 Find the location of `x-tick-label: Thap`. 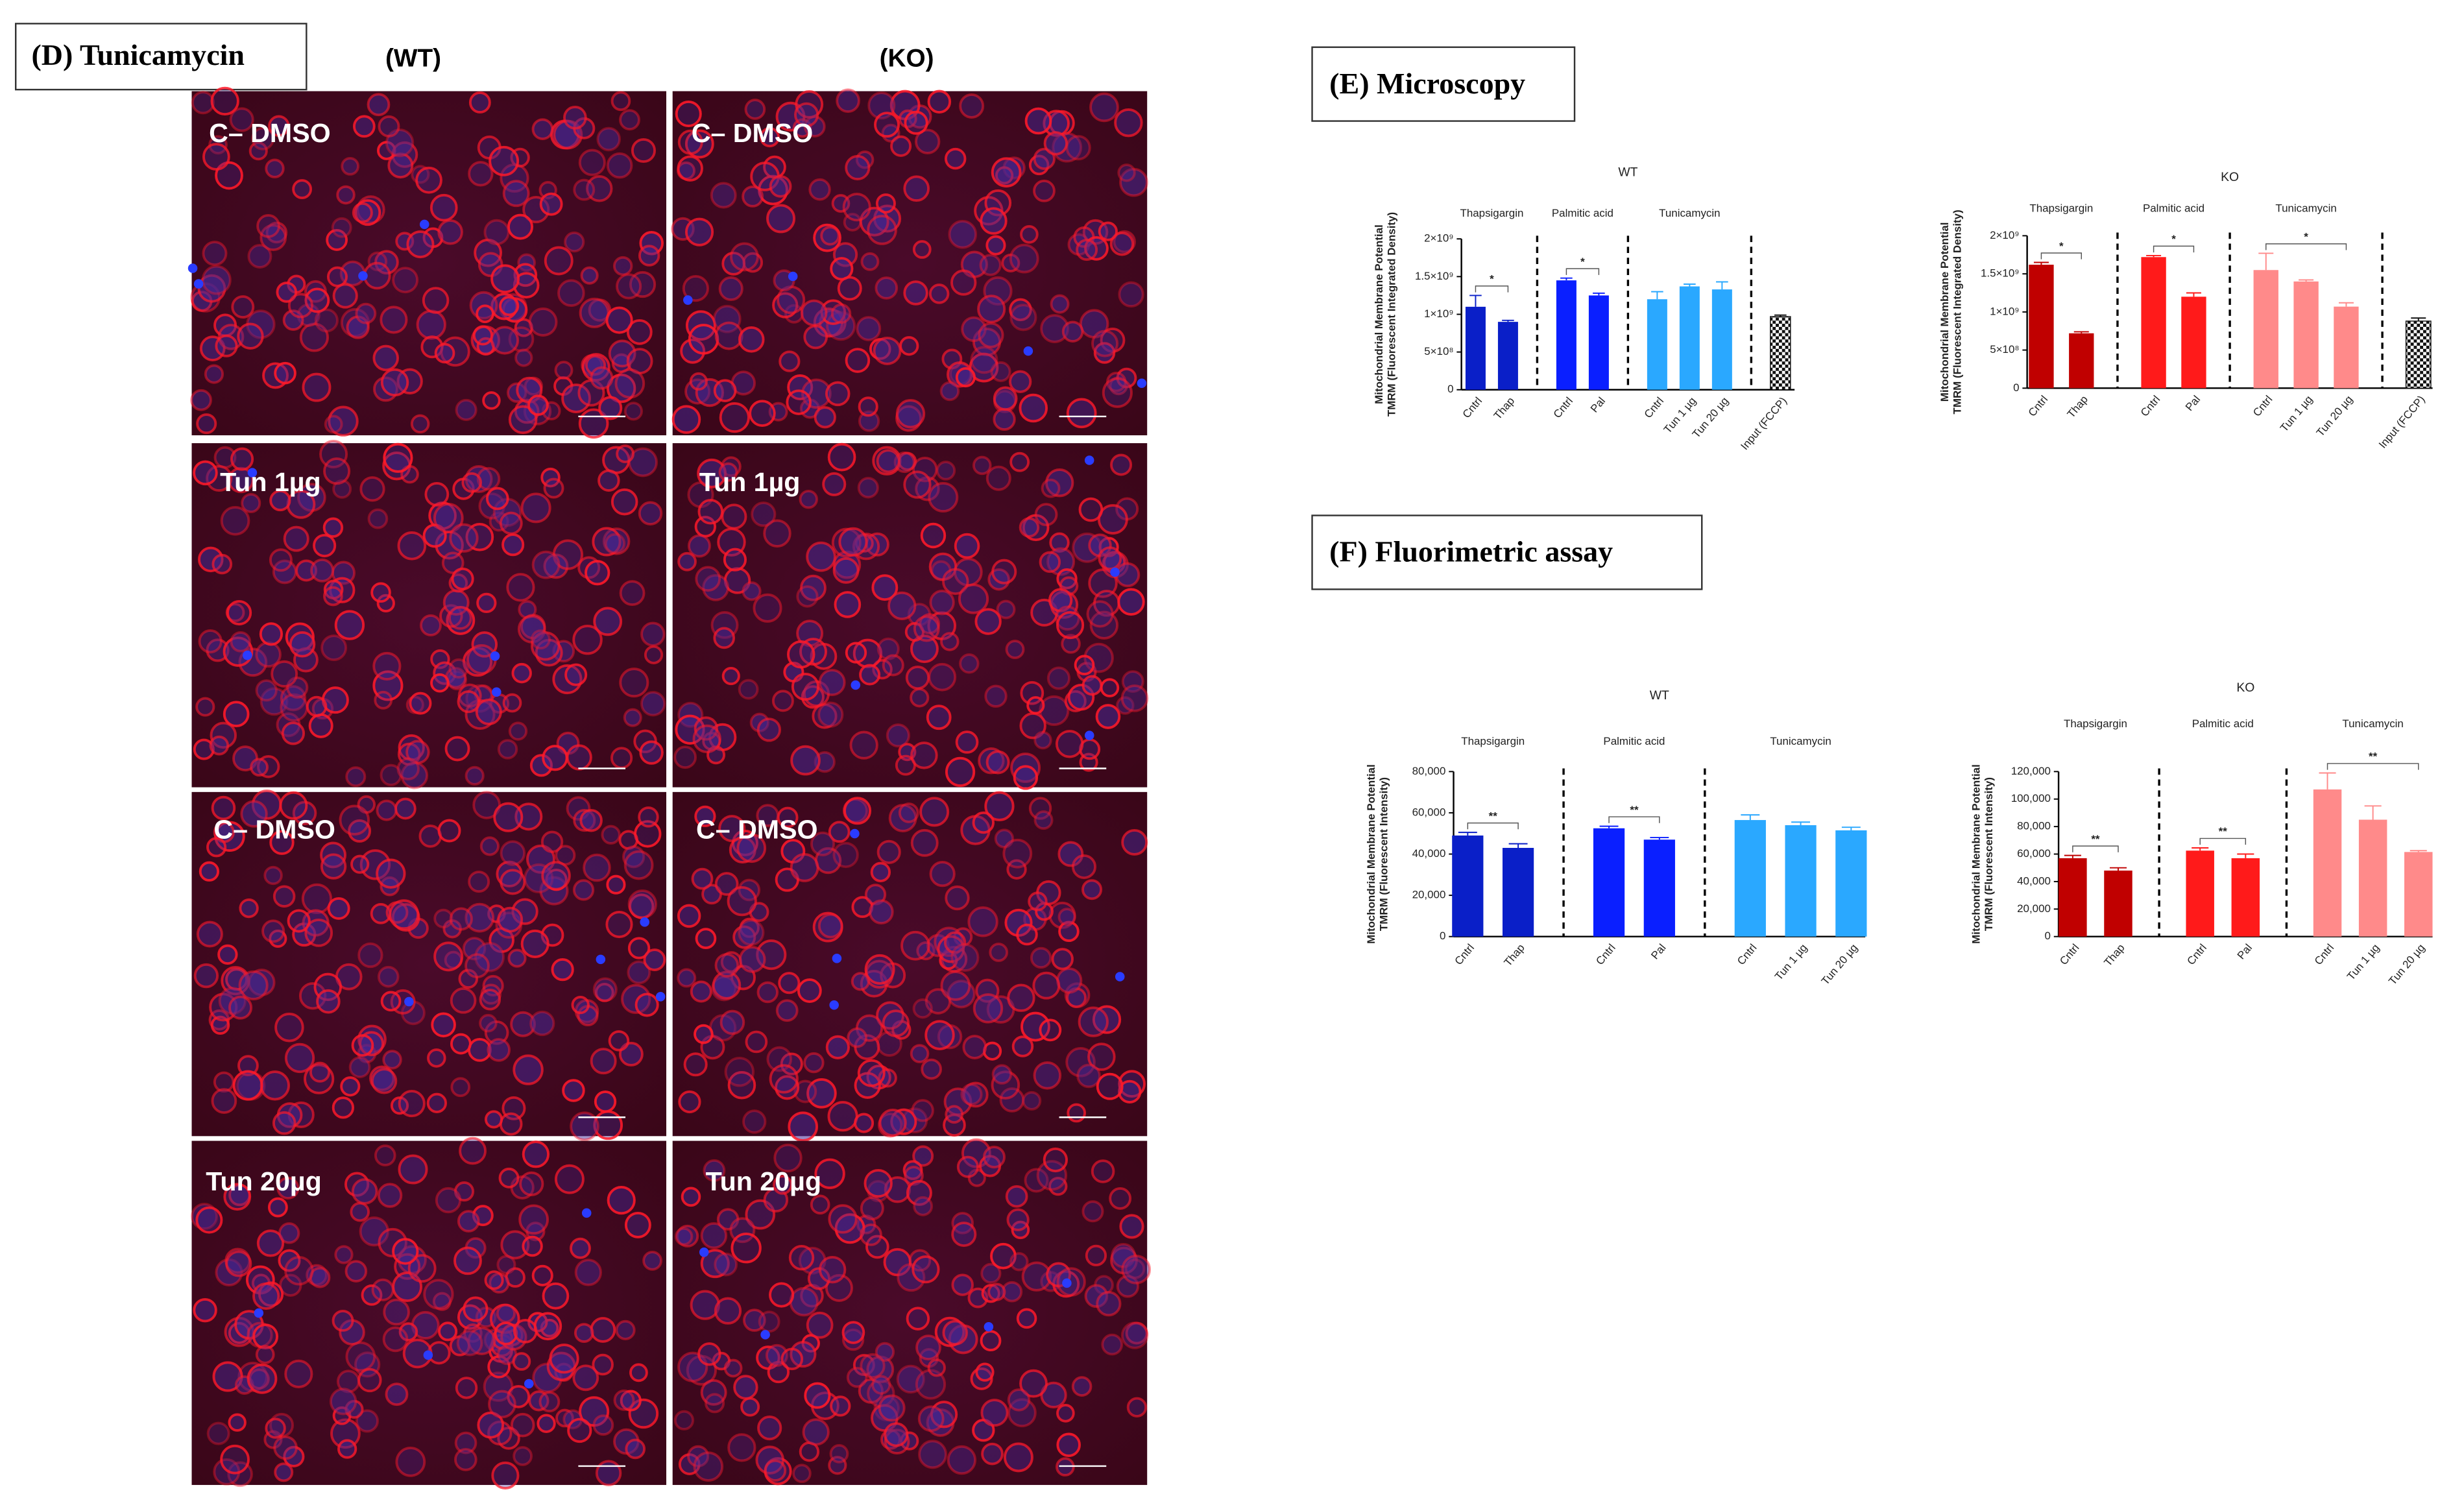

x-tick-label: Thap is located at coordinates (2114, 955).